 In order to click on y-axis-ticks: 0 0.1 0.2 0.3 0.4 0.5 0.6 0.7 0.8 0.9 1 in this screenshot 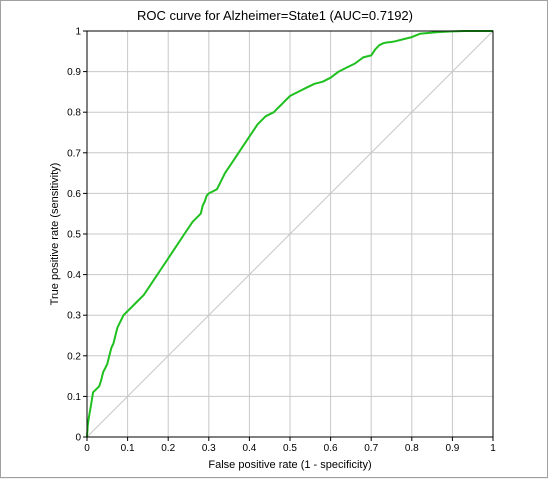, I will do `click(77, 235)`.